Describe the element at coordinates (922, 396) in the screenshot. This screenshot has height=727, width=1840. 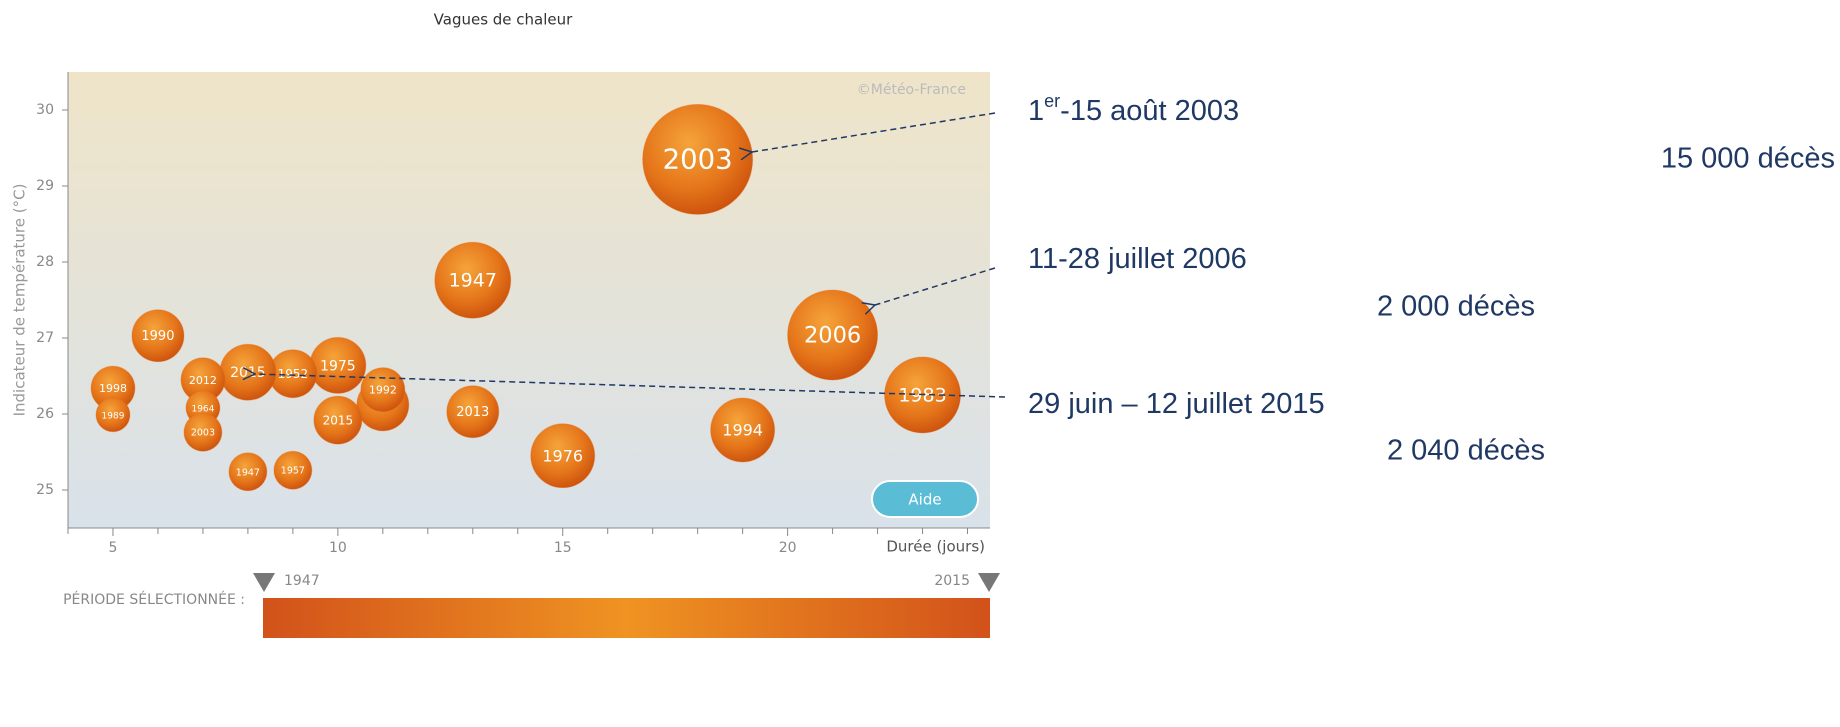
I see `bubble-label: 1983` at that location.